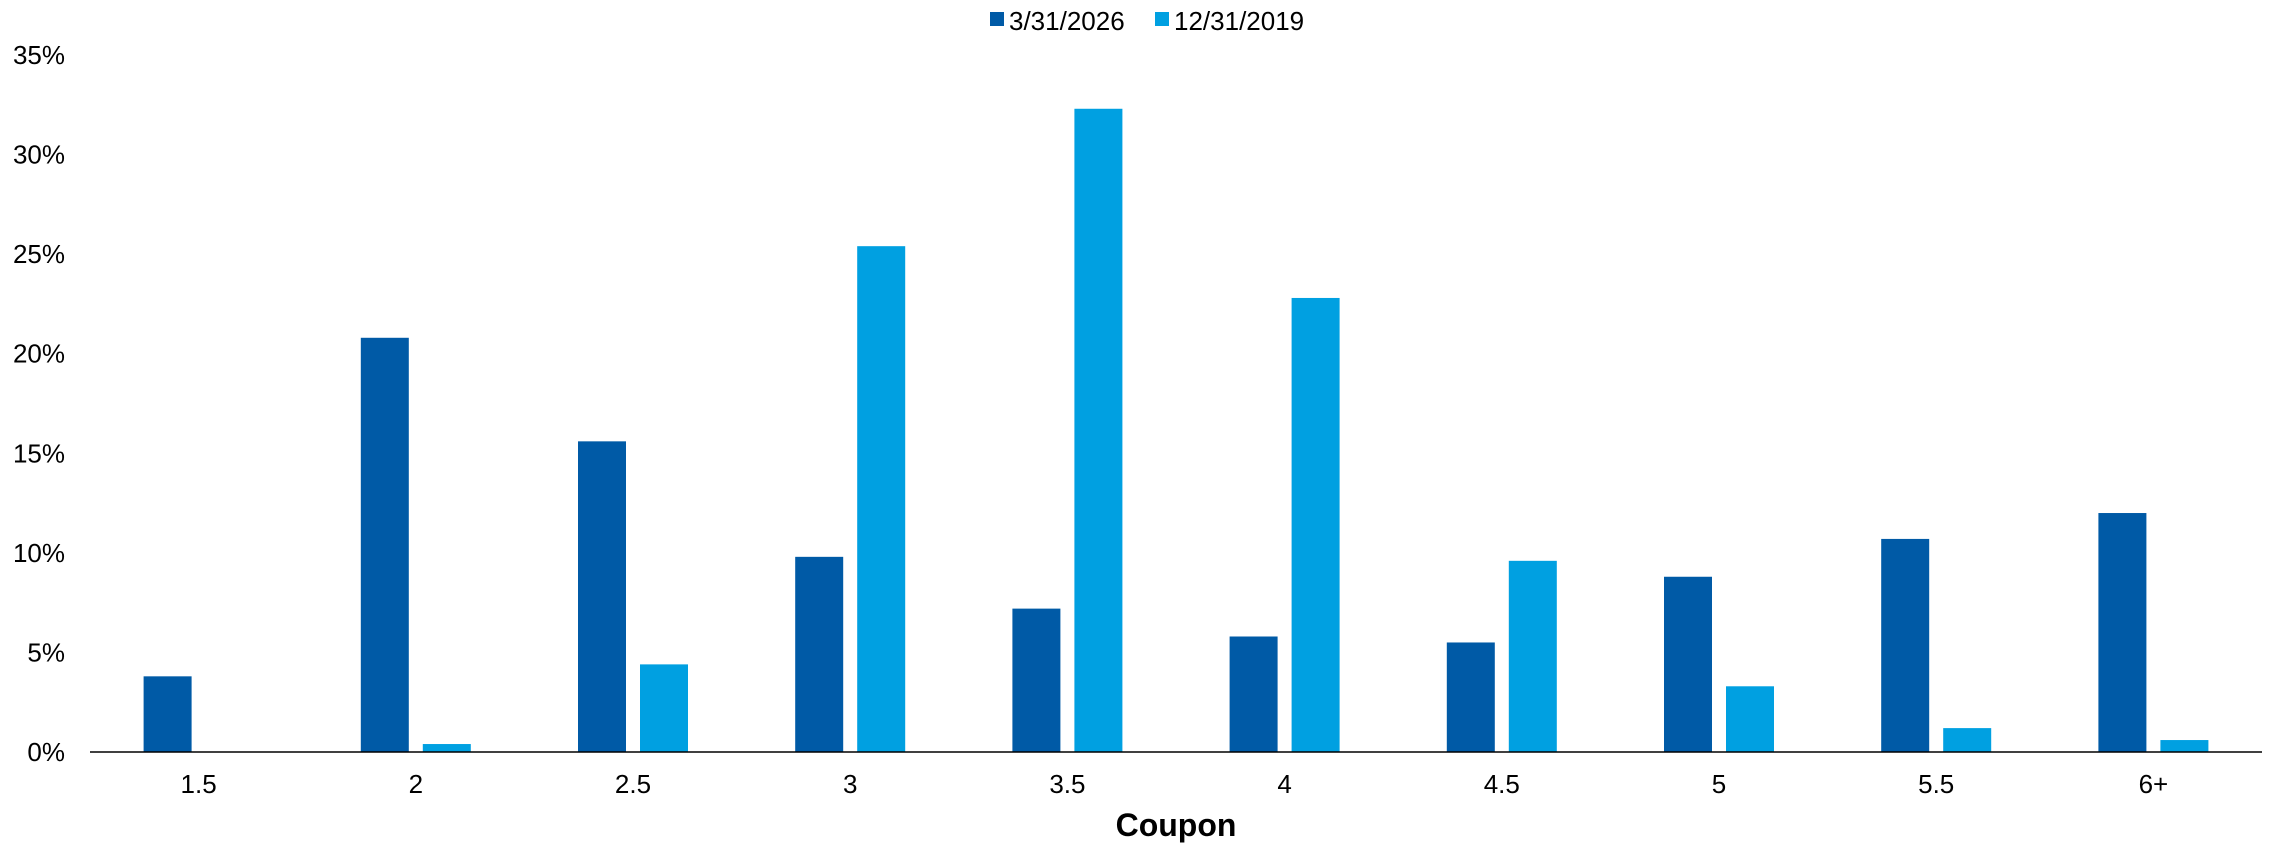 This screenshot has width=2272, height=843. I want to click on bar-series-2-6+, so click(2184, 746).